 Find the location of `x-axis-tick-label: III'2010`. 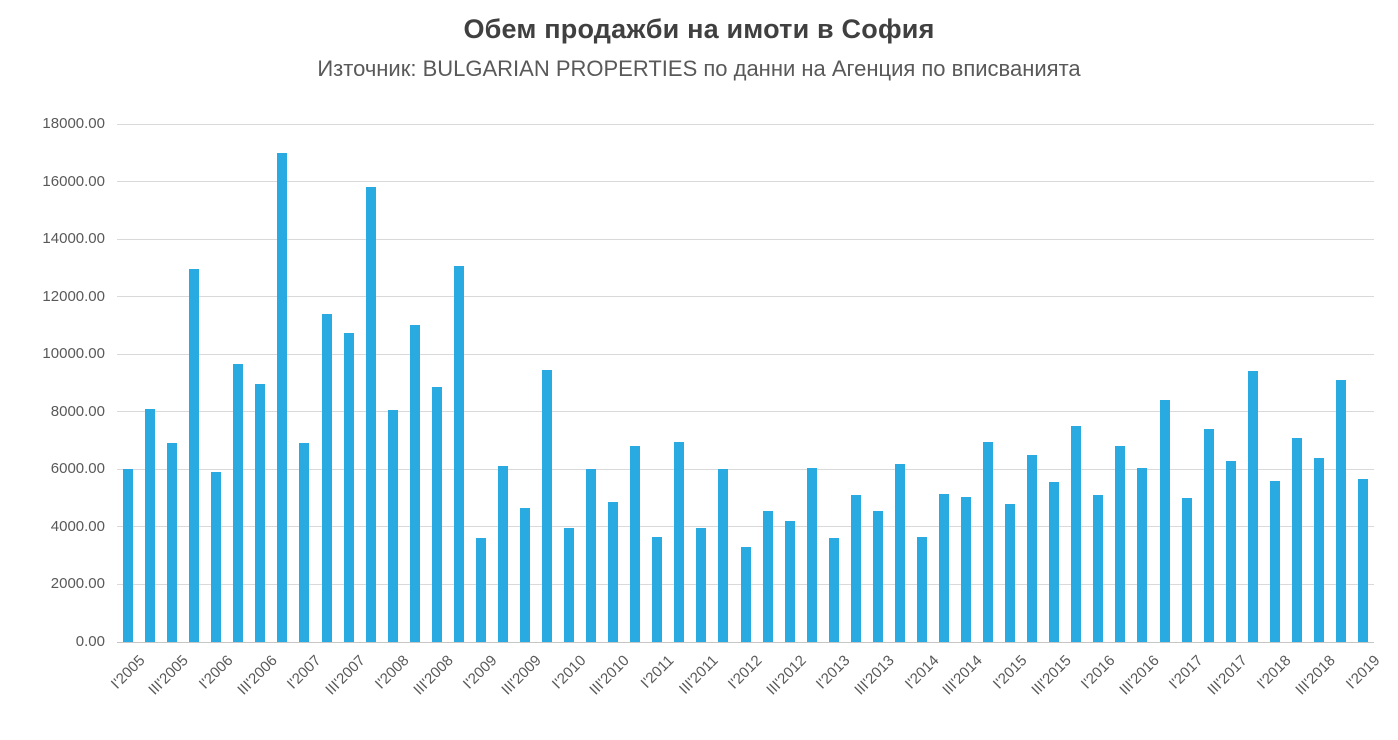

x-axis-tick-label: III'2010 is located at coordinates (610, 675).